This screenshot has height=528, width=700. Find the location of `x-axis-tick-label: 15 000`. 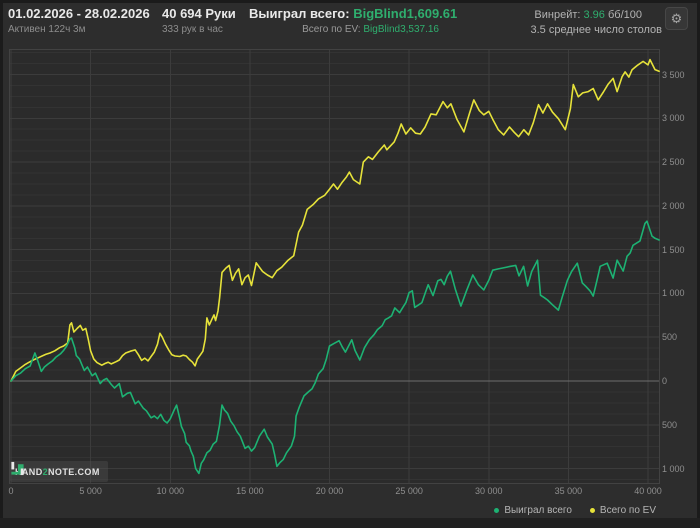

x-axis-tick-label: 15 000 is located at coordinates (250, 491).